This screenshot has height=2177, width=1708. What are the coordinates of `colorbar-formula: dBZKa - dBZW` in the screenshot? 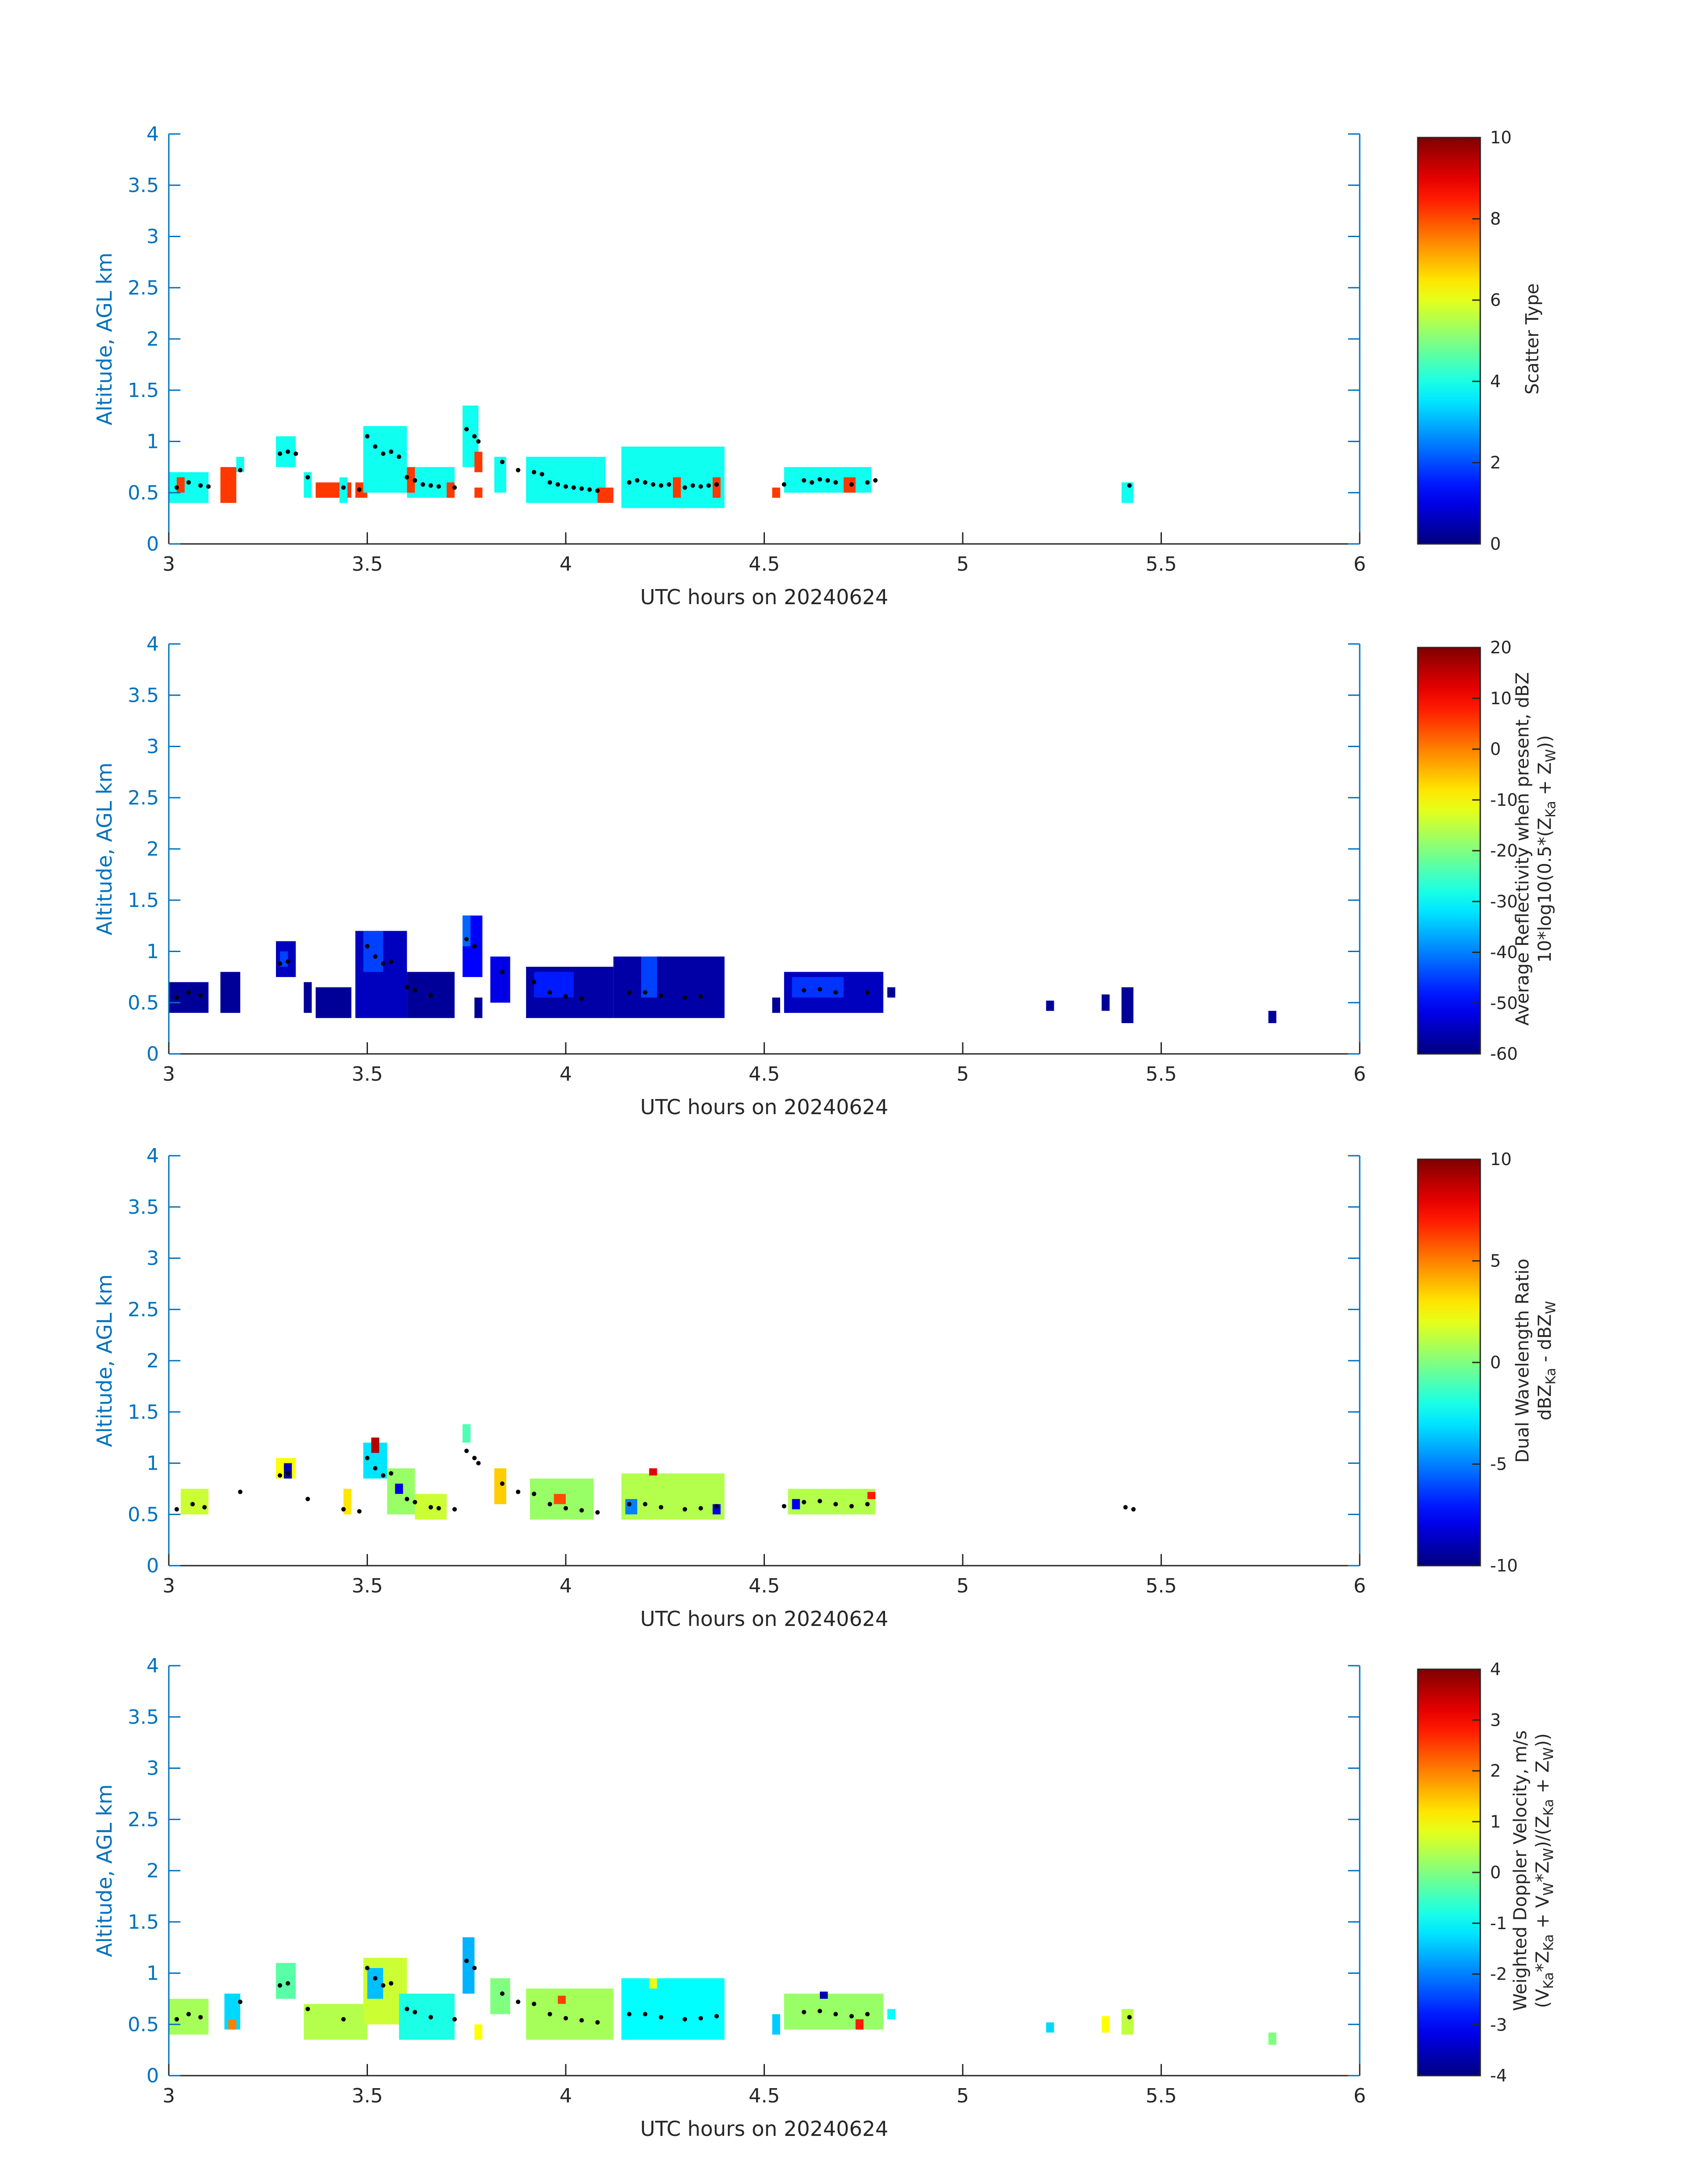 It's located at (1547, 1361).